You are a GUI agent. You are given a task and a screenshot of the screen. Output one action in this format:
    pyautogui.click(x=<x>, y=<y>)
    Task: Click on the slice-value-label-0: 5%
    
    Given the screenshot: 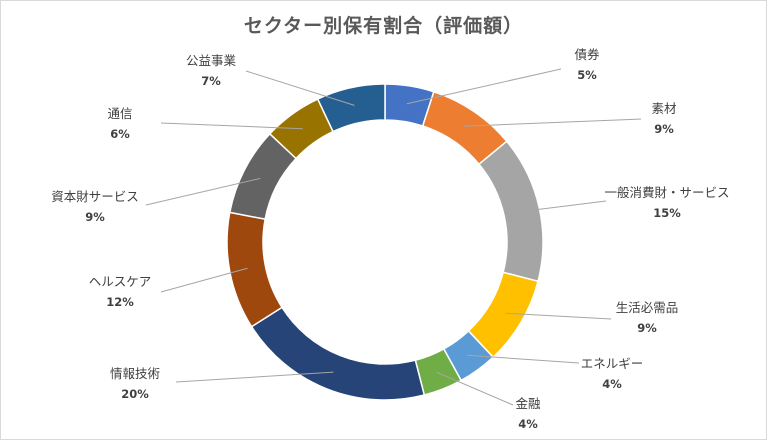 What is the action you would take?
    pyautogui.click(x=587, y=75)
    